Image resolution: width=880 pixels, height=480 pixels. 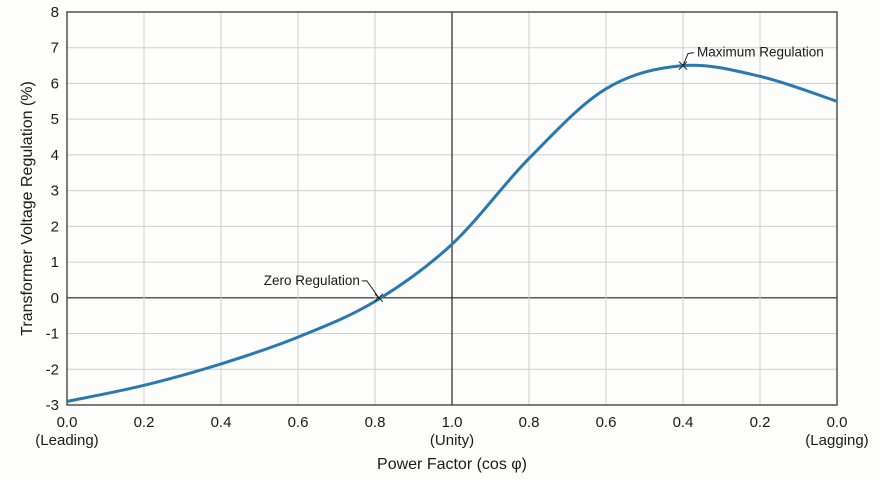 What do you see at coordinates (27, 208) in the screenshot?
I see `y-axis-label: Transformer Voltage Regulation (%)` at bounding box center [27, 208].